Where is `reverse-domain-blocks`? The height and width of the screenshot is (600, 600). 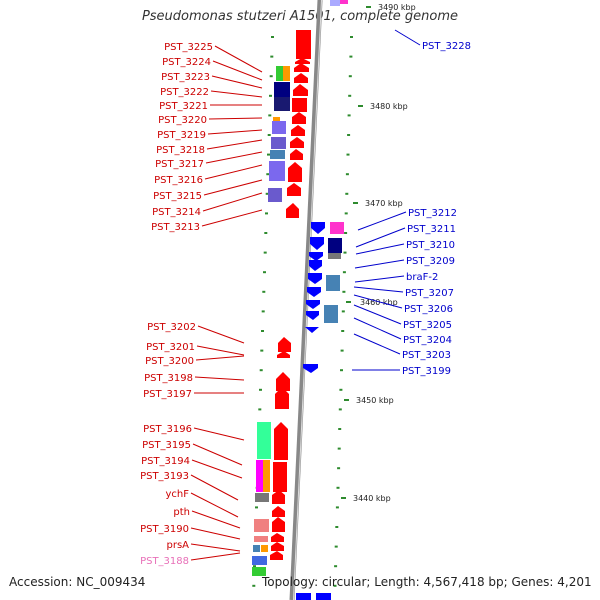
reverse-domain-blocks is located at coordinates (336, 161).